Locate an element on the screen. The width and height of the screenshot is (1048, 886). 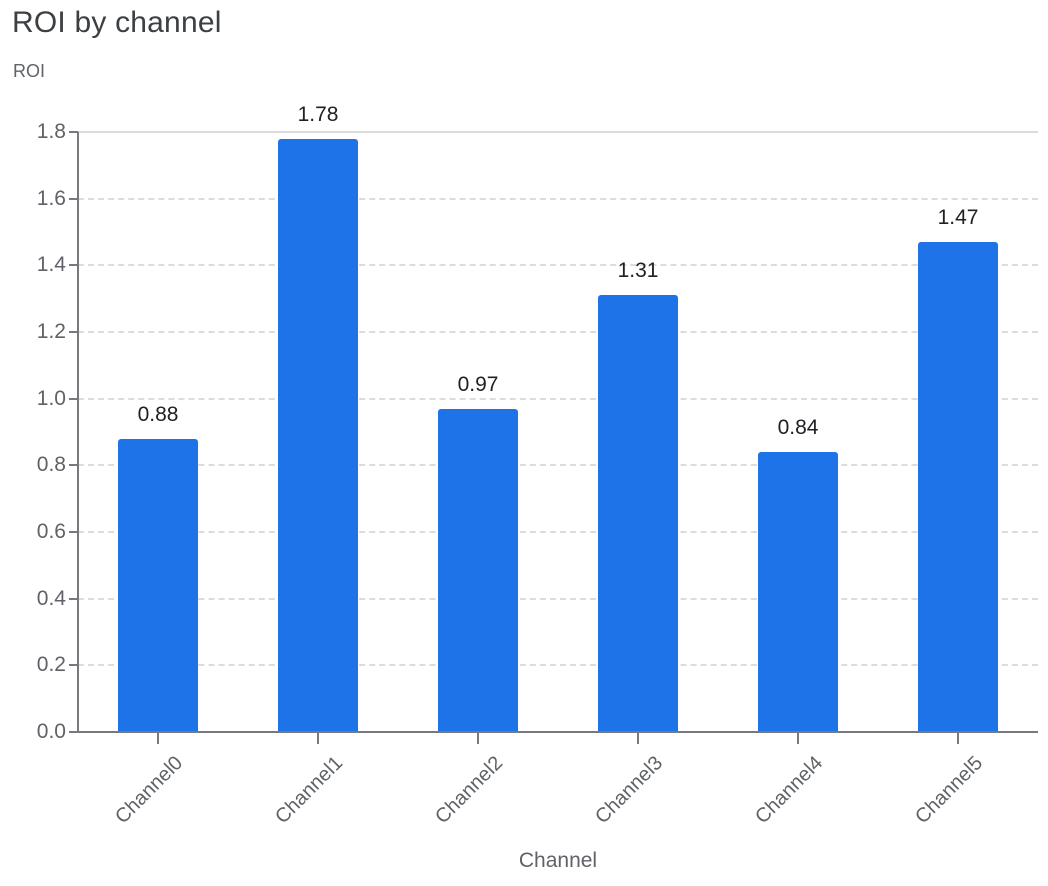
gridline-0.6 is located at coordinates (558, 532).